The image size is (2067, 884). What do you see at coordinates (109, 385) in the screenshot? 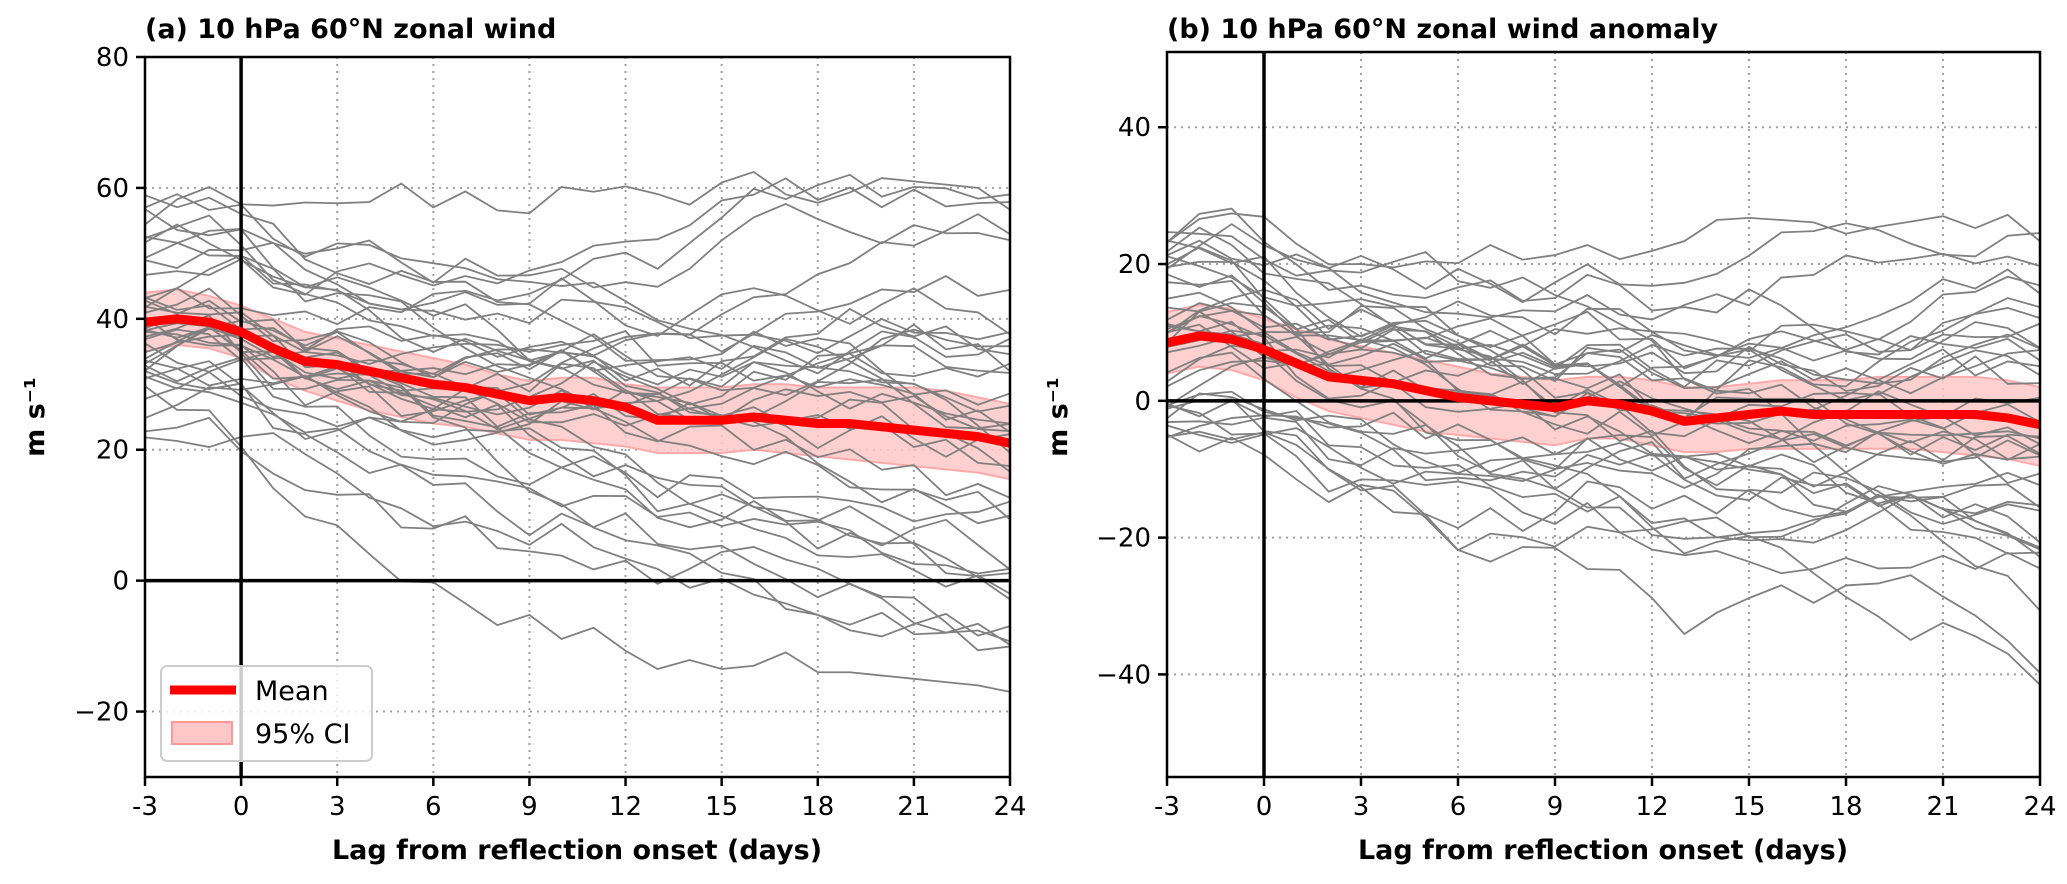
I see `panel-a-y-ticks: −20 0 20 40 60 80` at bounding box center [109, 385].